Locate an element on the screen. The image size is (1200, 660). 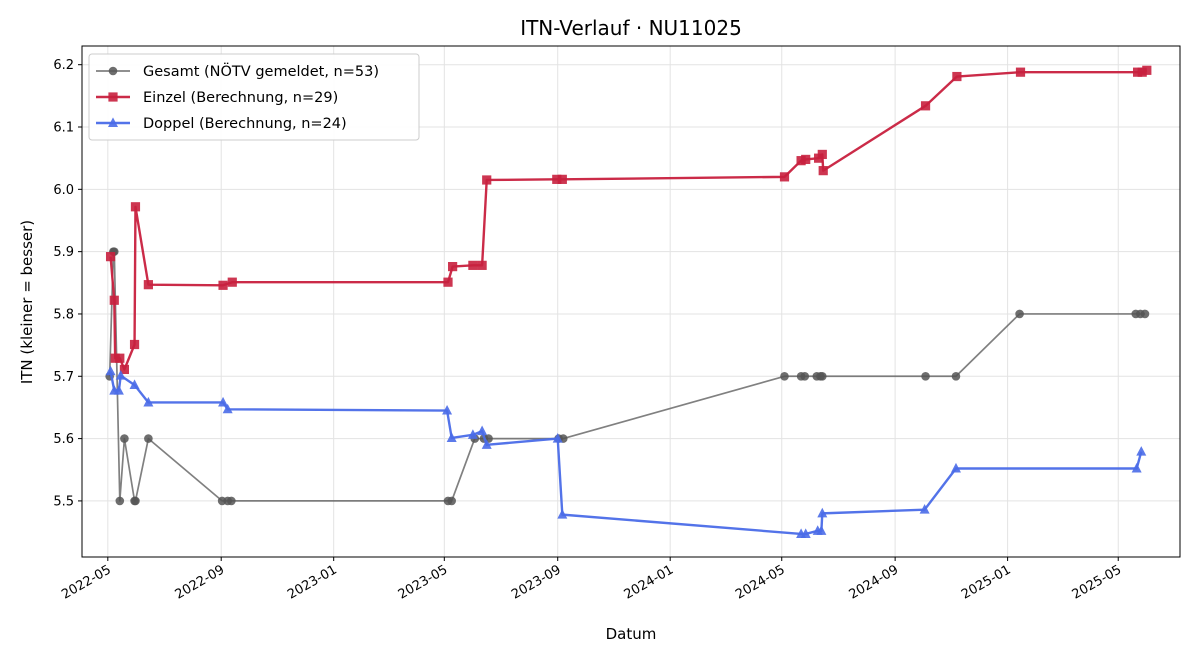
y-tick-label: 5.5 is located at coordinates (63, 501).